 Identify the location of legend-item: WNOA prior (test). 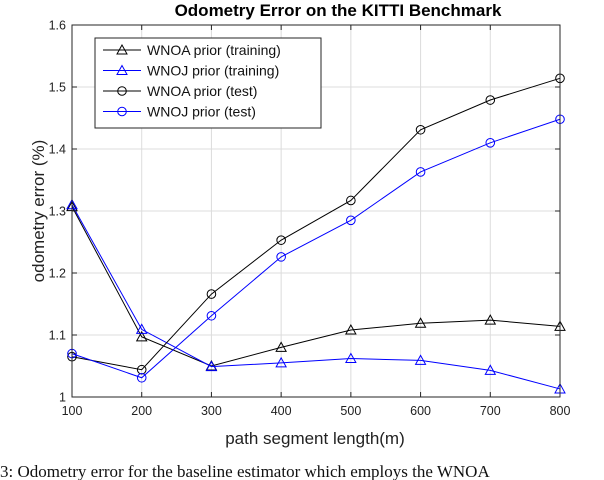
(180, 91).